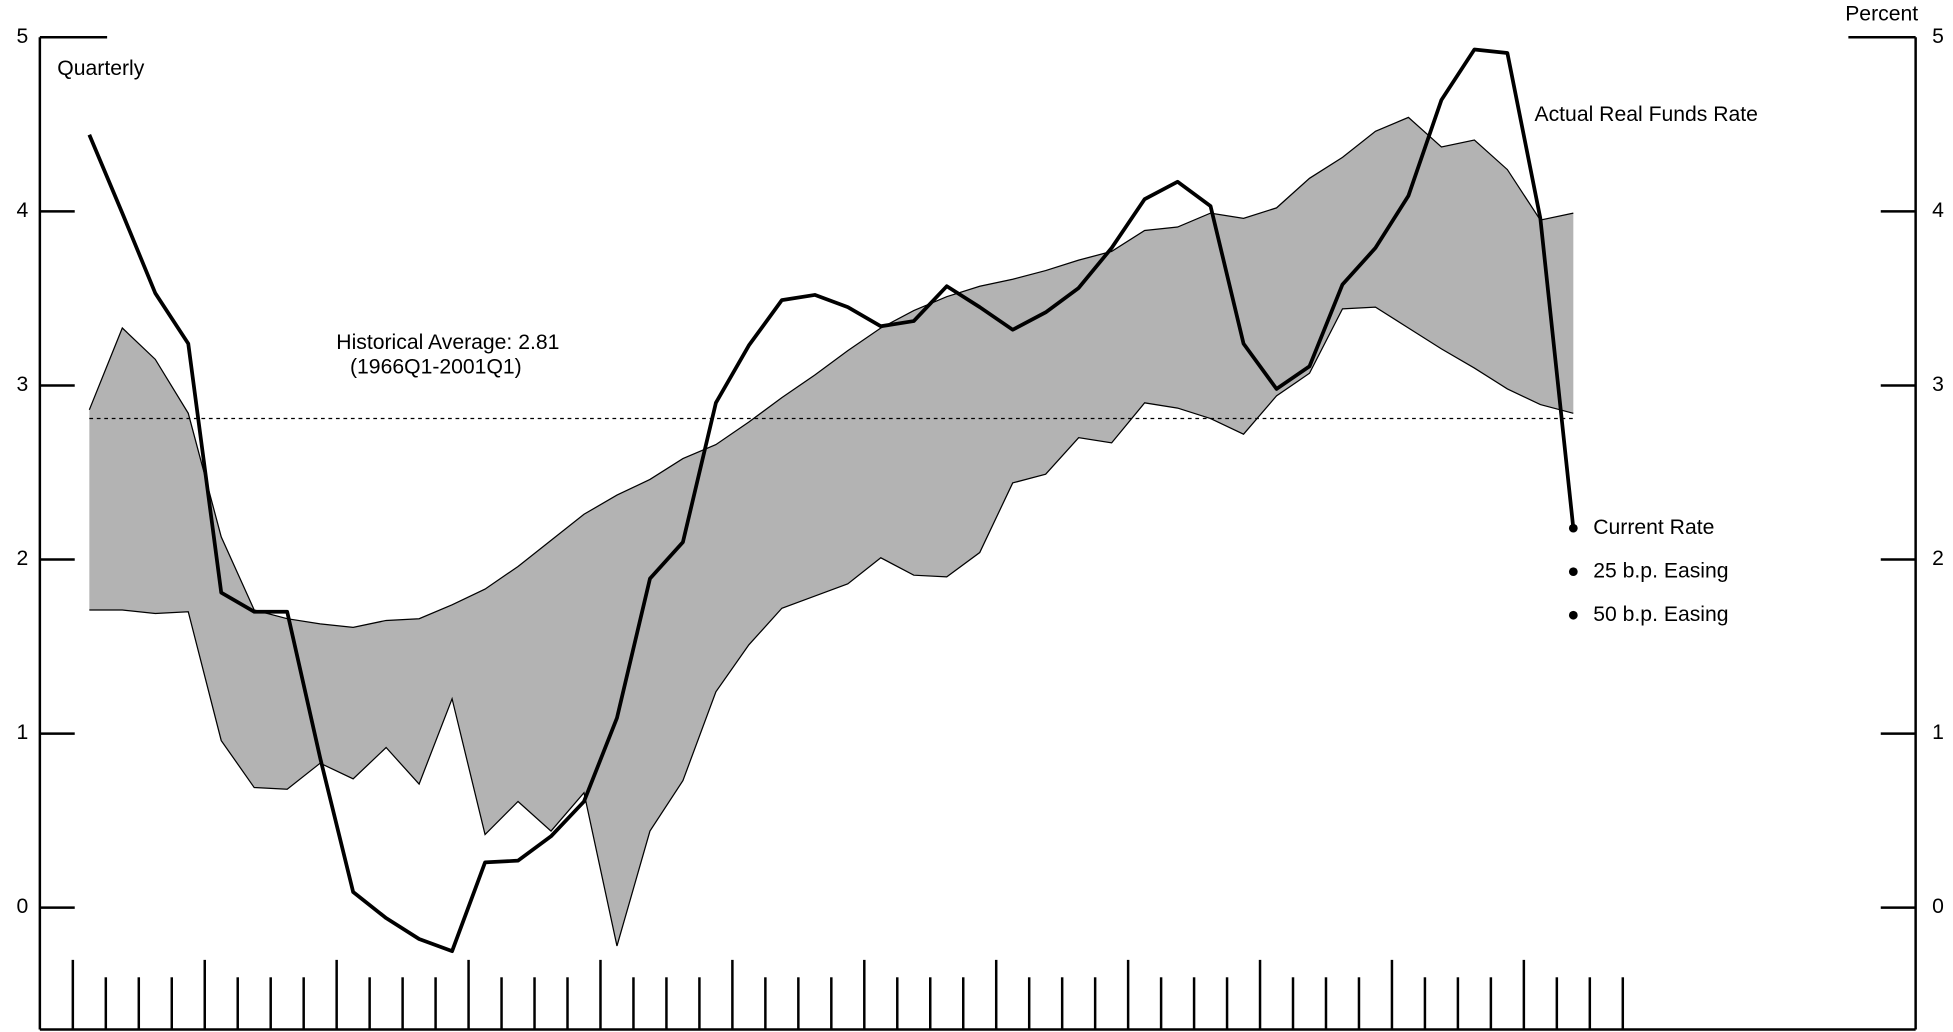 The height and width of the screenshot is (1032, 1953). What do you see at coordinates (1573, 528) in the screenshot?
I see `current-rate-dot` at bounding box center [1573, 528].